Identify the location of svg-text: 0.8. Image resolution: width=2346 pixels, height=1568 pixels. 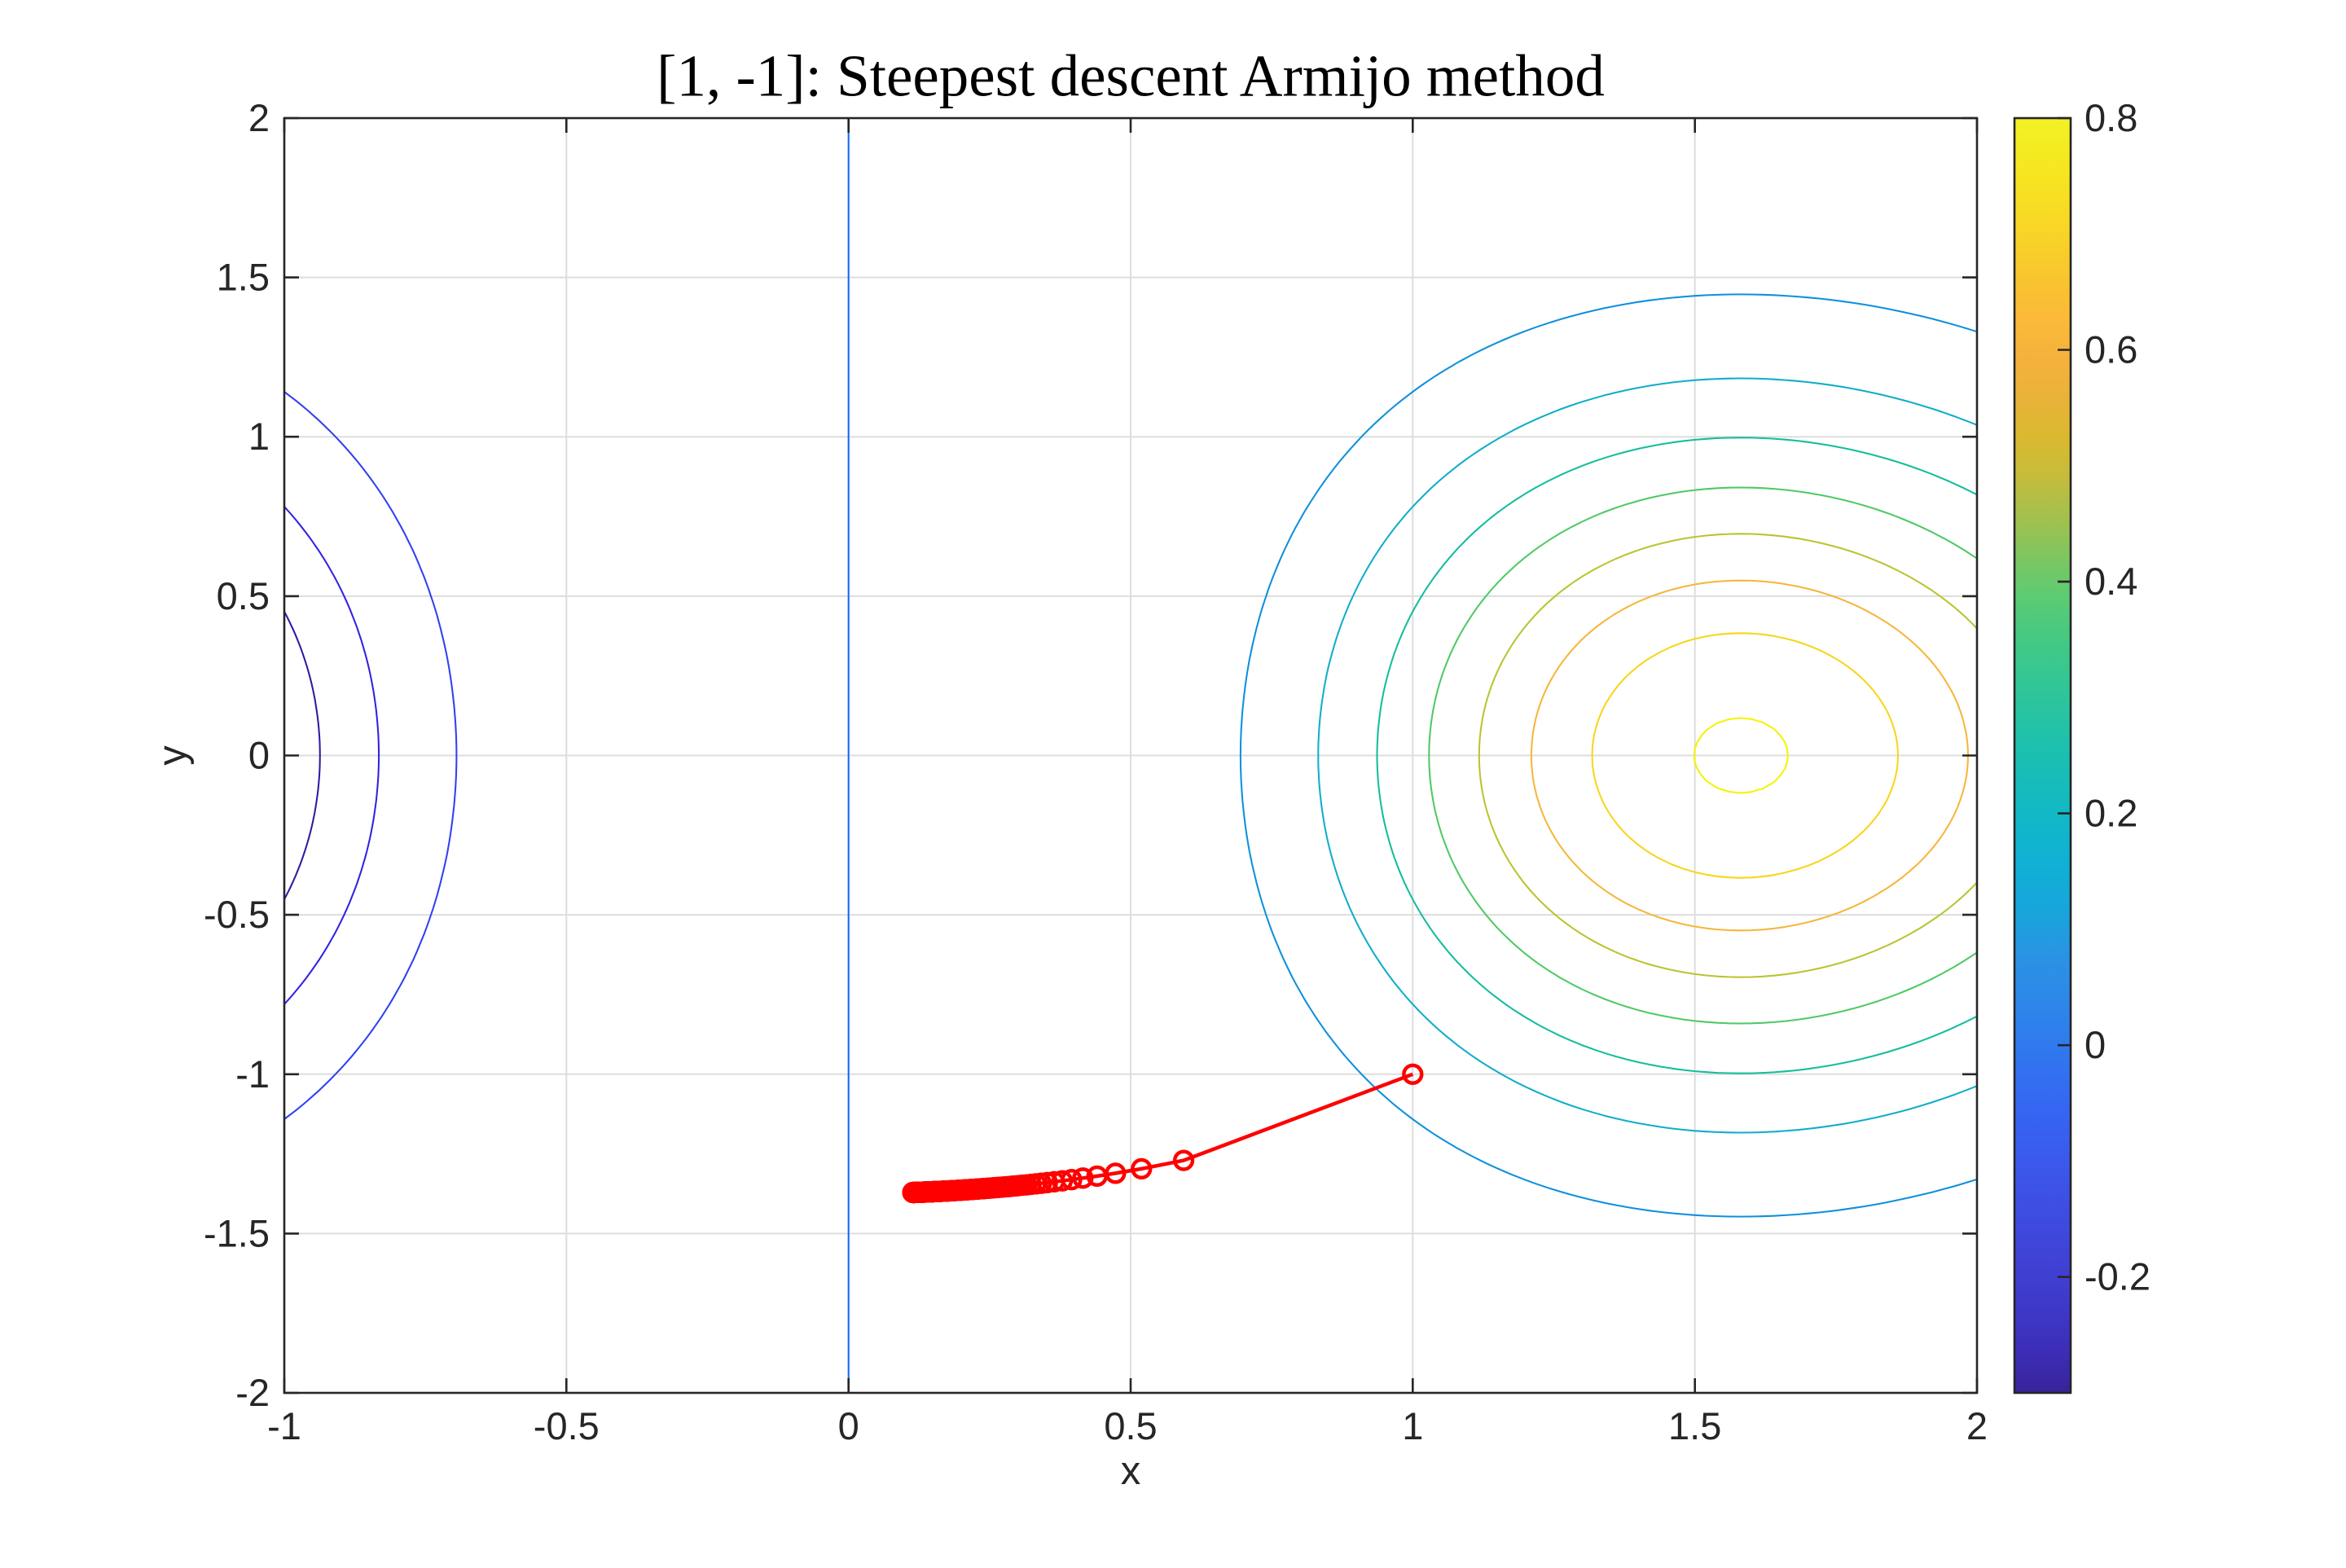
(2111, 117).